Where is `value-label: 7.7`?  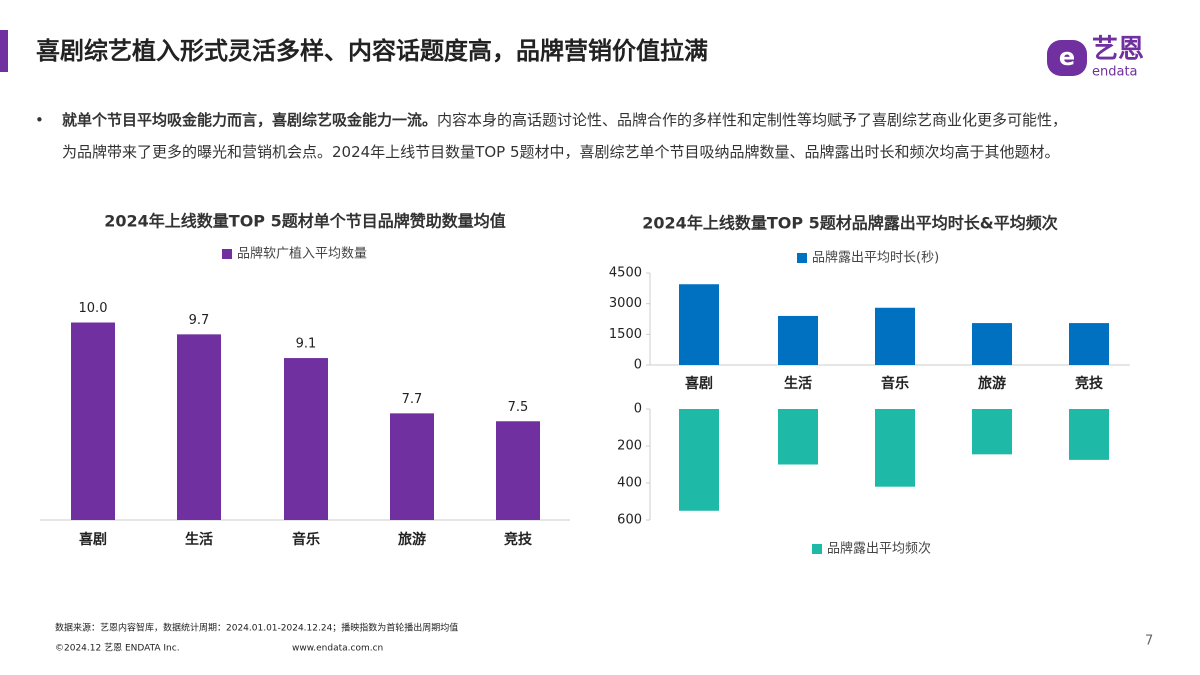
value-label: 7.7 is located at coordinates (412, 399).